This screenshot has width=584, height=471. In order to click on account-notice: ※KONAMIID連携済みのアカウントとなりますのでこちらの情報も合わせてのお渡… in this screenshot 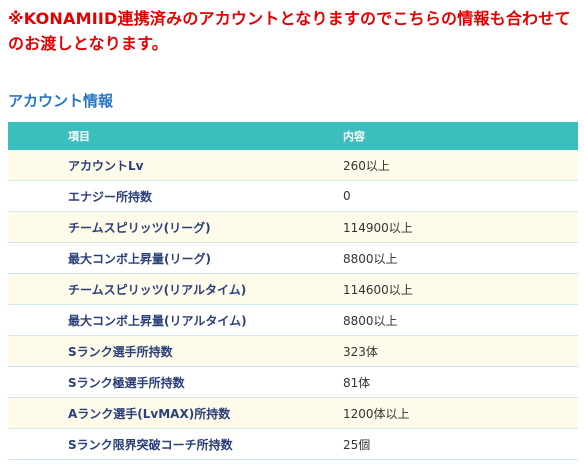, I will do `click(289, 31)`.